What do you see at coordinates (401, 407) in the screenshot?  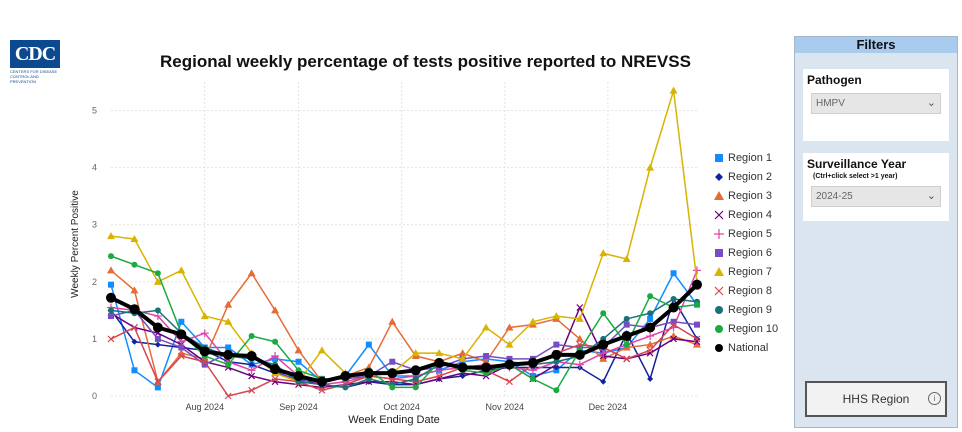 I see `x-tick-label: Oct 2024` at bounding box center [401, 407].